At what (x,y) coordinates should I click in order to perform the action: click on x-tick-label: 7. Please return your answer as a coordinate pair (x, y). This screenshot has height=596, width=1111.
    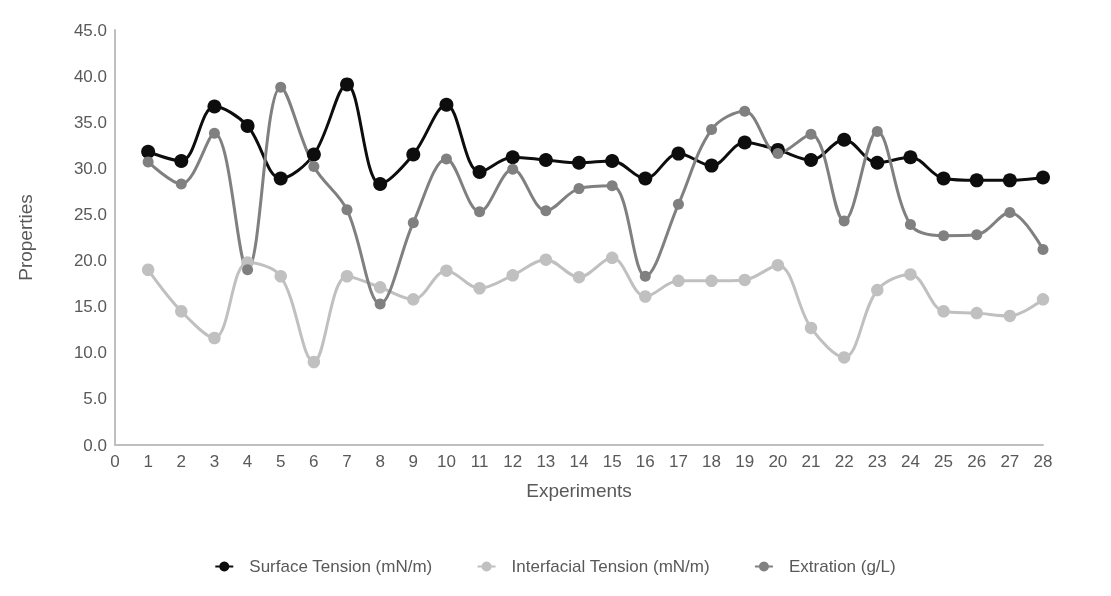
    Looking at the image, I should click on (347, 461).